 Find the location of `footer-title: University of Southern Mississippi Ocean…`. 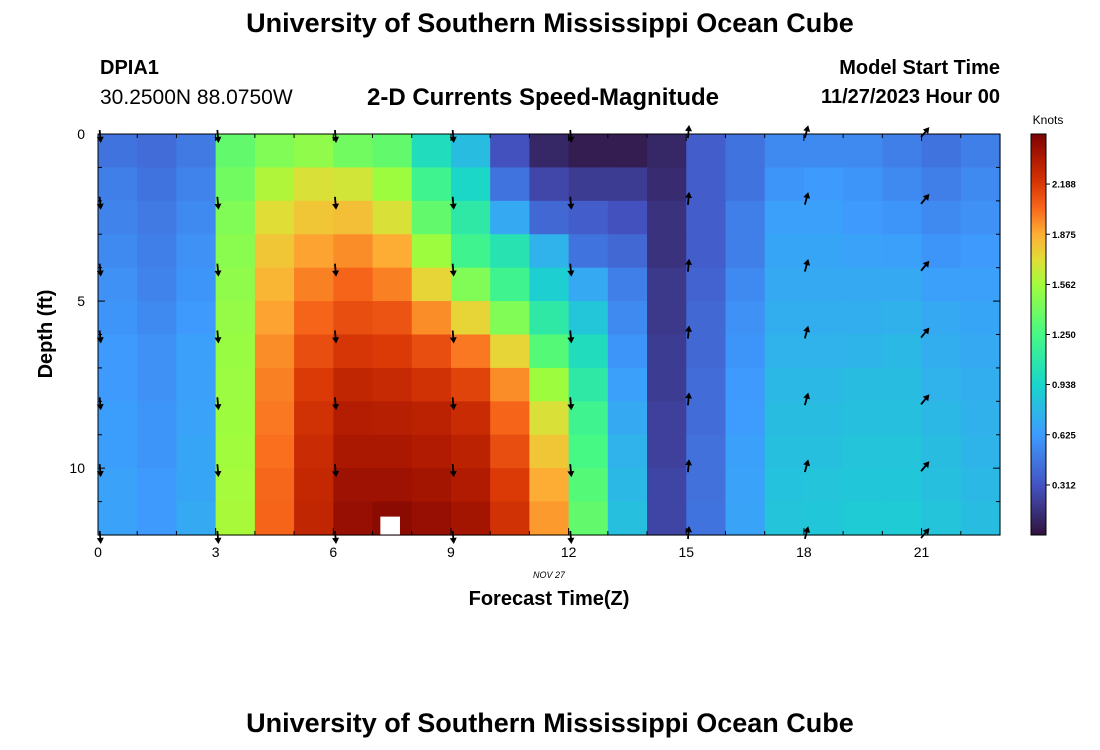

footer-title: University of Southern Mississippi Ocean… is located at coordinates (550, 723).